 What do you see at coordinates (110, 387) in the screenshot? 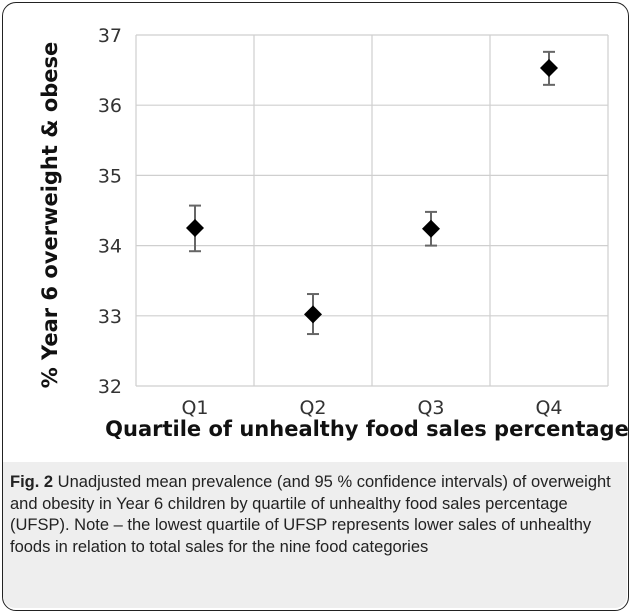
I see `y-tick-label: 32` at bounding box center [110, 387].